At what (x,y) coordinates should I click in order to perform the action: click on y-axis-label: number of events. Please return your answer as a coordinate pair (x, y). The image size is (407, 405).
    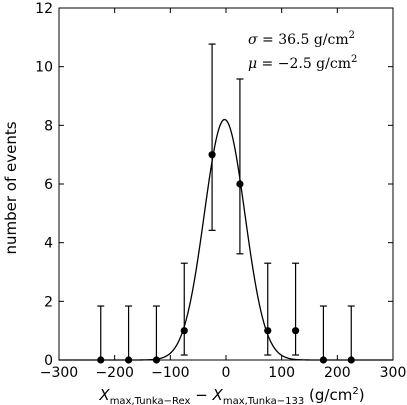
    Looking at the image, I should click on (11, 187).